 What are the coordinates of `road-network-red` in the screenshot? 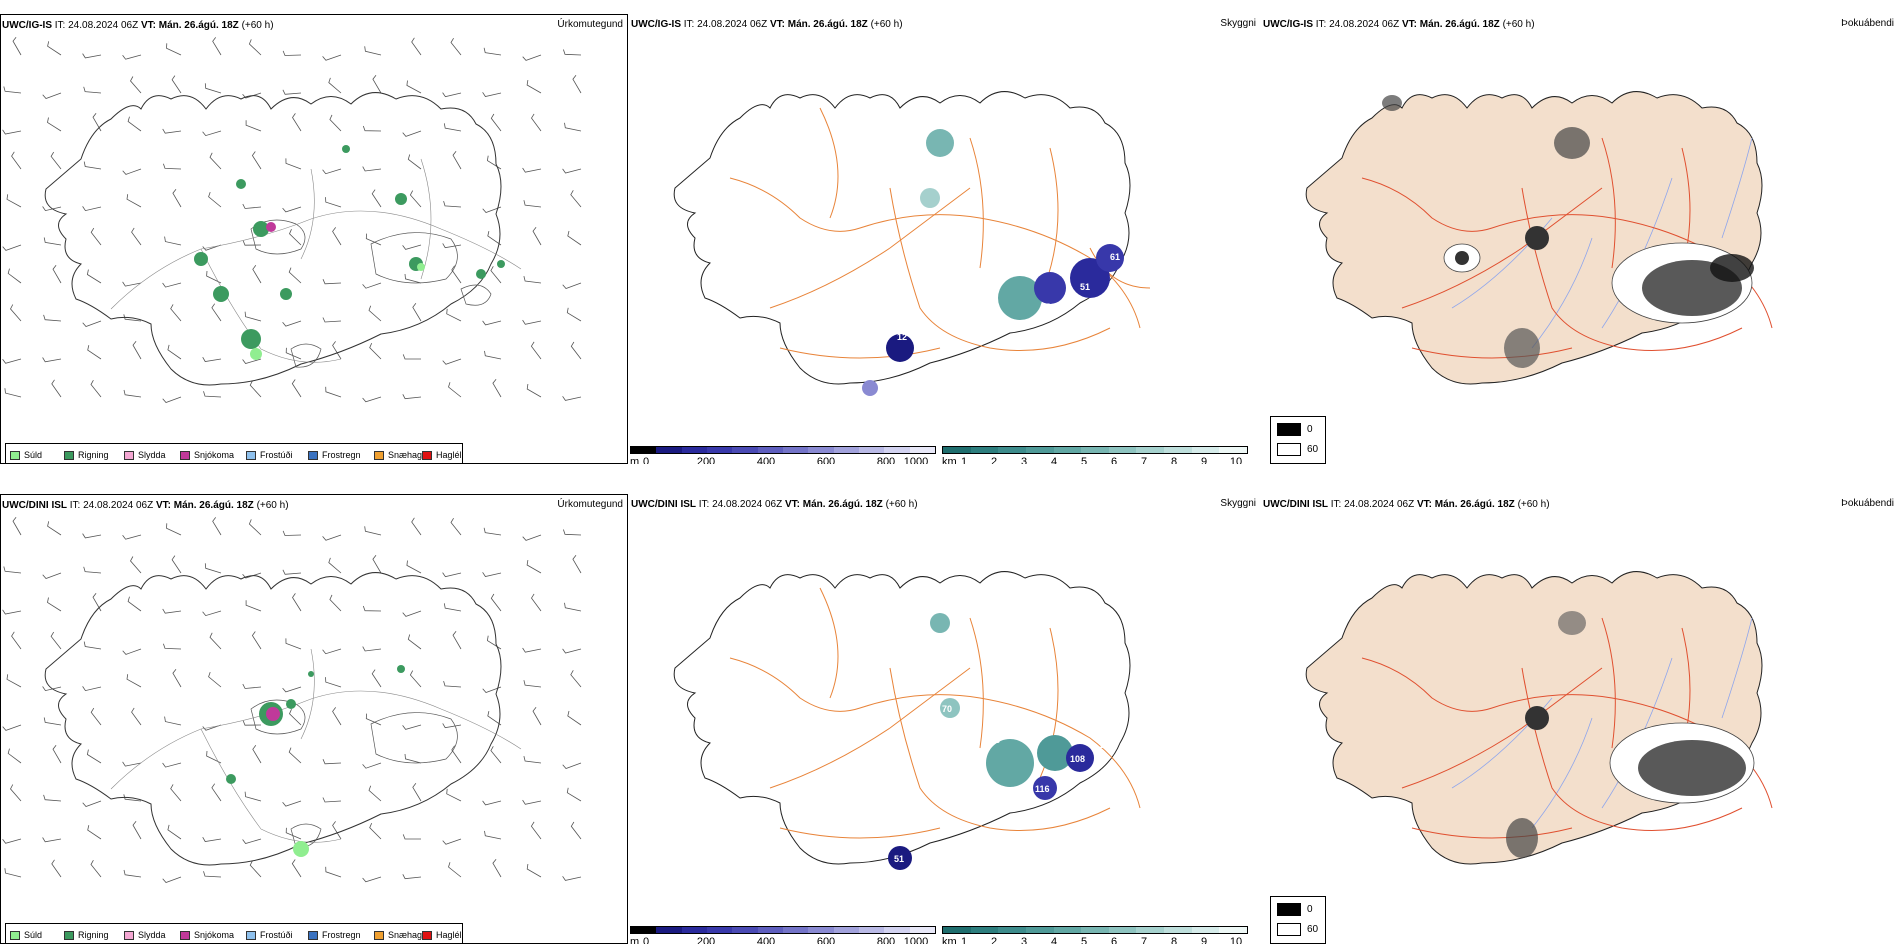 It's located at (1567, 248).